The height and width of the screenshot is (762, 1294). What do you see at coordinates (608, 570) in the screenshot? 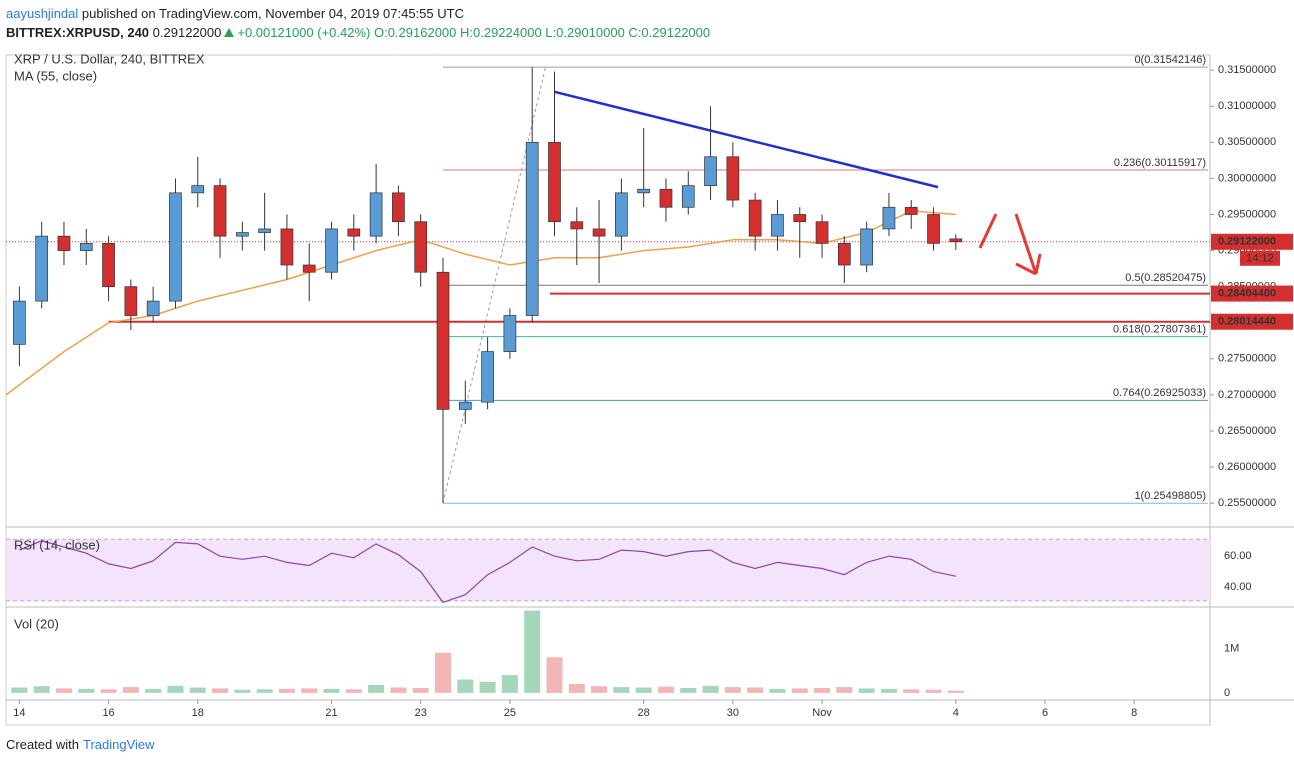
I see `rsi-band` at bounding box center [608, 570].